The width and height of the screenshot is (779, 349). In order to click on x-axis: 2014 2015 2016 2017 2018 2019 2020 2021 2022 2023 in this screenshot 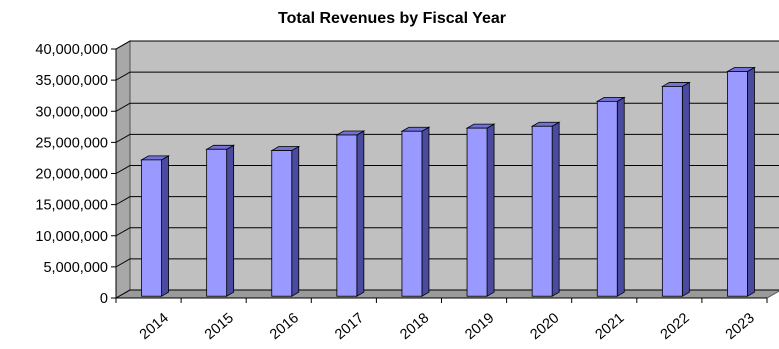, I will do `click(441, 320)`.